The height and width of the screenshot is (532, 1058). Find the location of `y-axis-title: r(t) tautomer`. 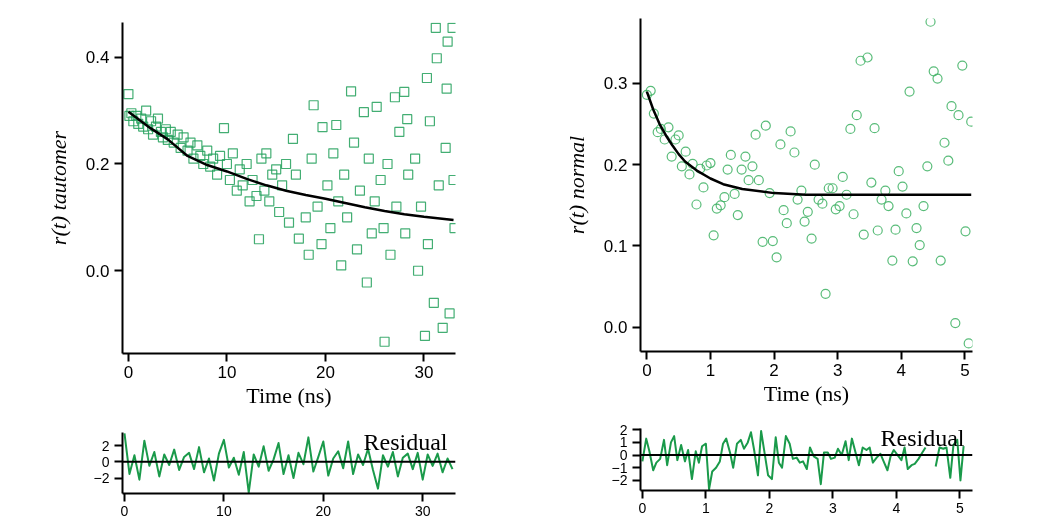

y-axis-title: r(t) tautomer is located at coordinates (58, 188).